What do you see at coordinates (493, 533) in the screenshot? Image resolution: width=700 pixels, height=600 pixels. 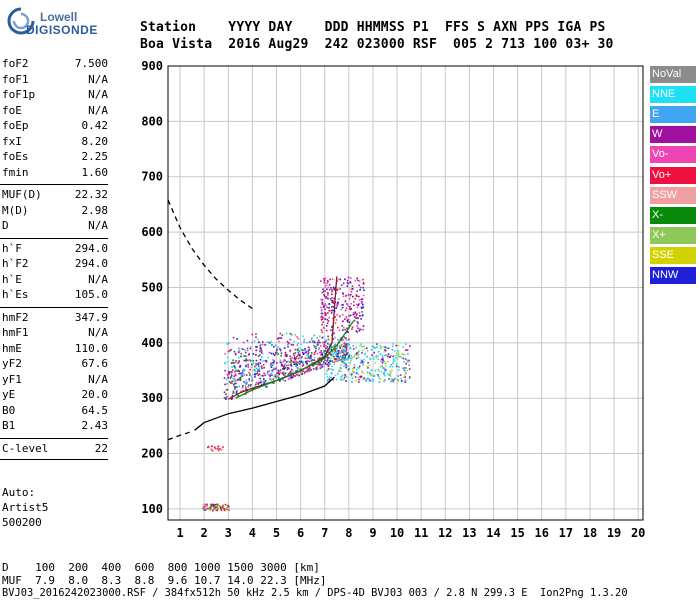 I see `x-tick-label: 14` at bounding box center [493, 533].